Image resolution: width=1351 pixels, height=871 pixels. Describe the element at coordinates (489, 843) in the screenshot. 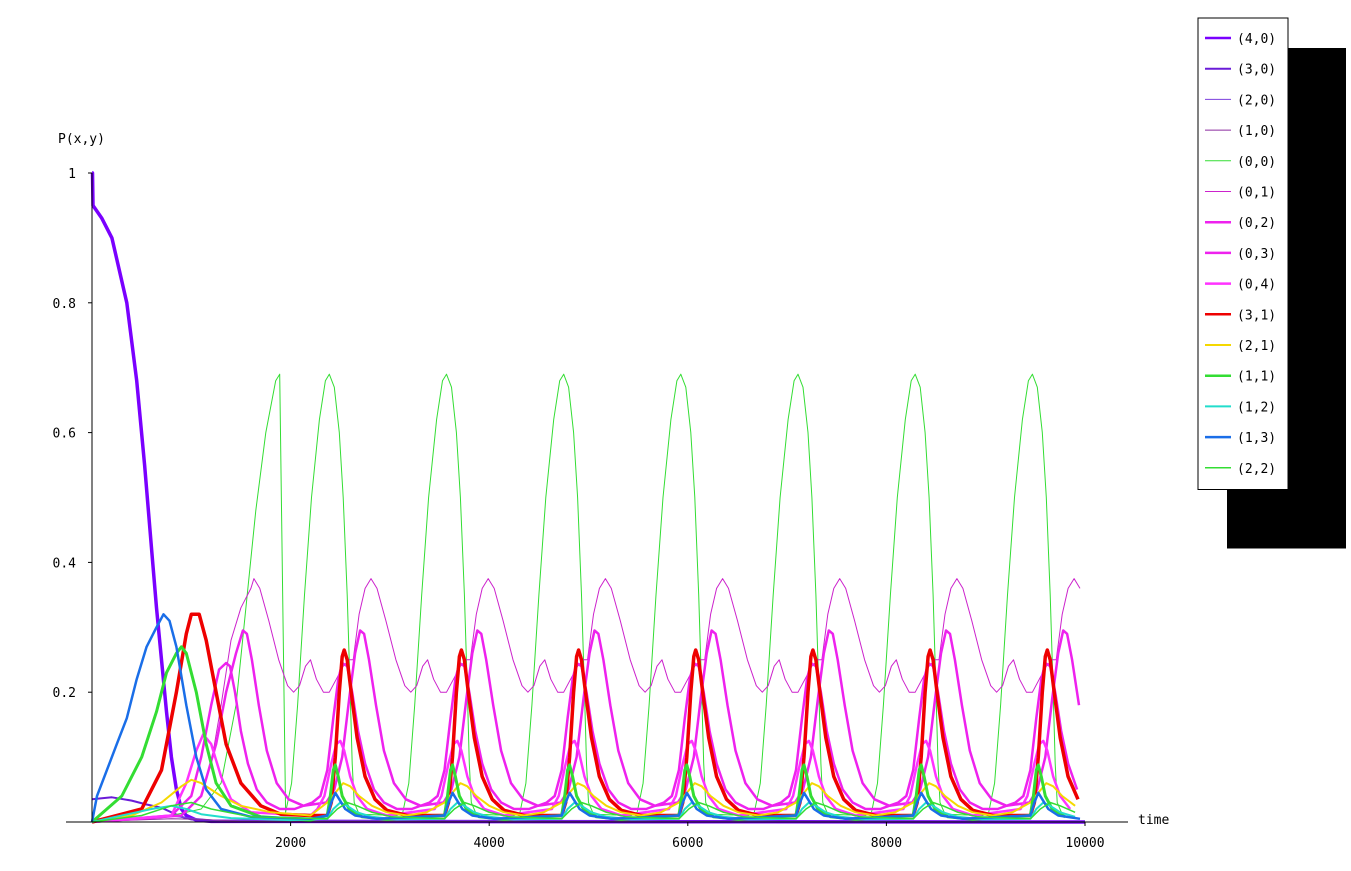

I see `x-tick-label: 4000` at that location.